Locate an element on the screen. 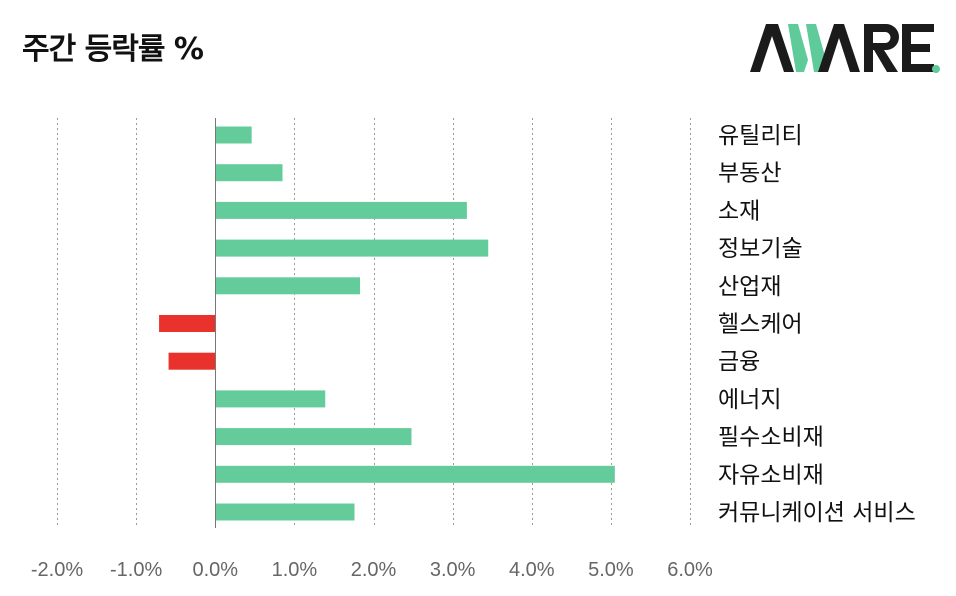  x-tick-label: 5.0% is located at coordinates (611, 570).